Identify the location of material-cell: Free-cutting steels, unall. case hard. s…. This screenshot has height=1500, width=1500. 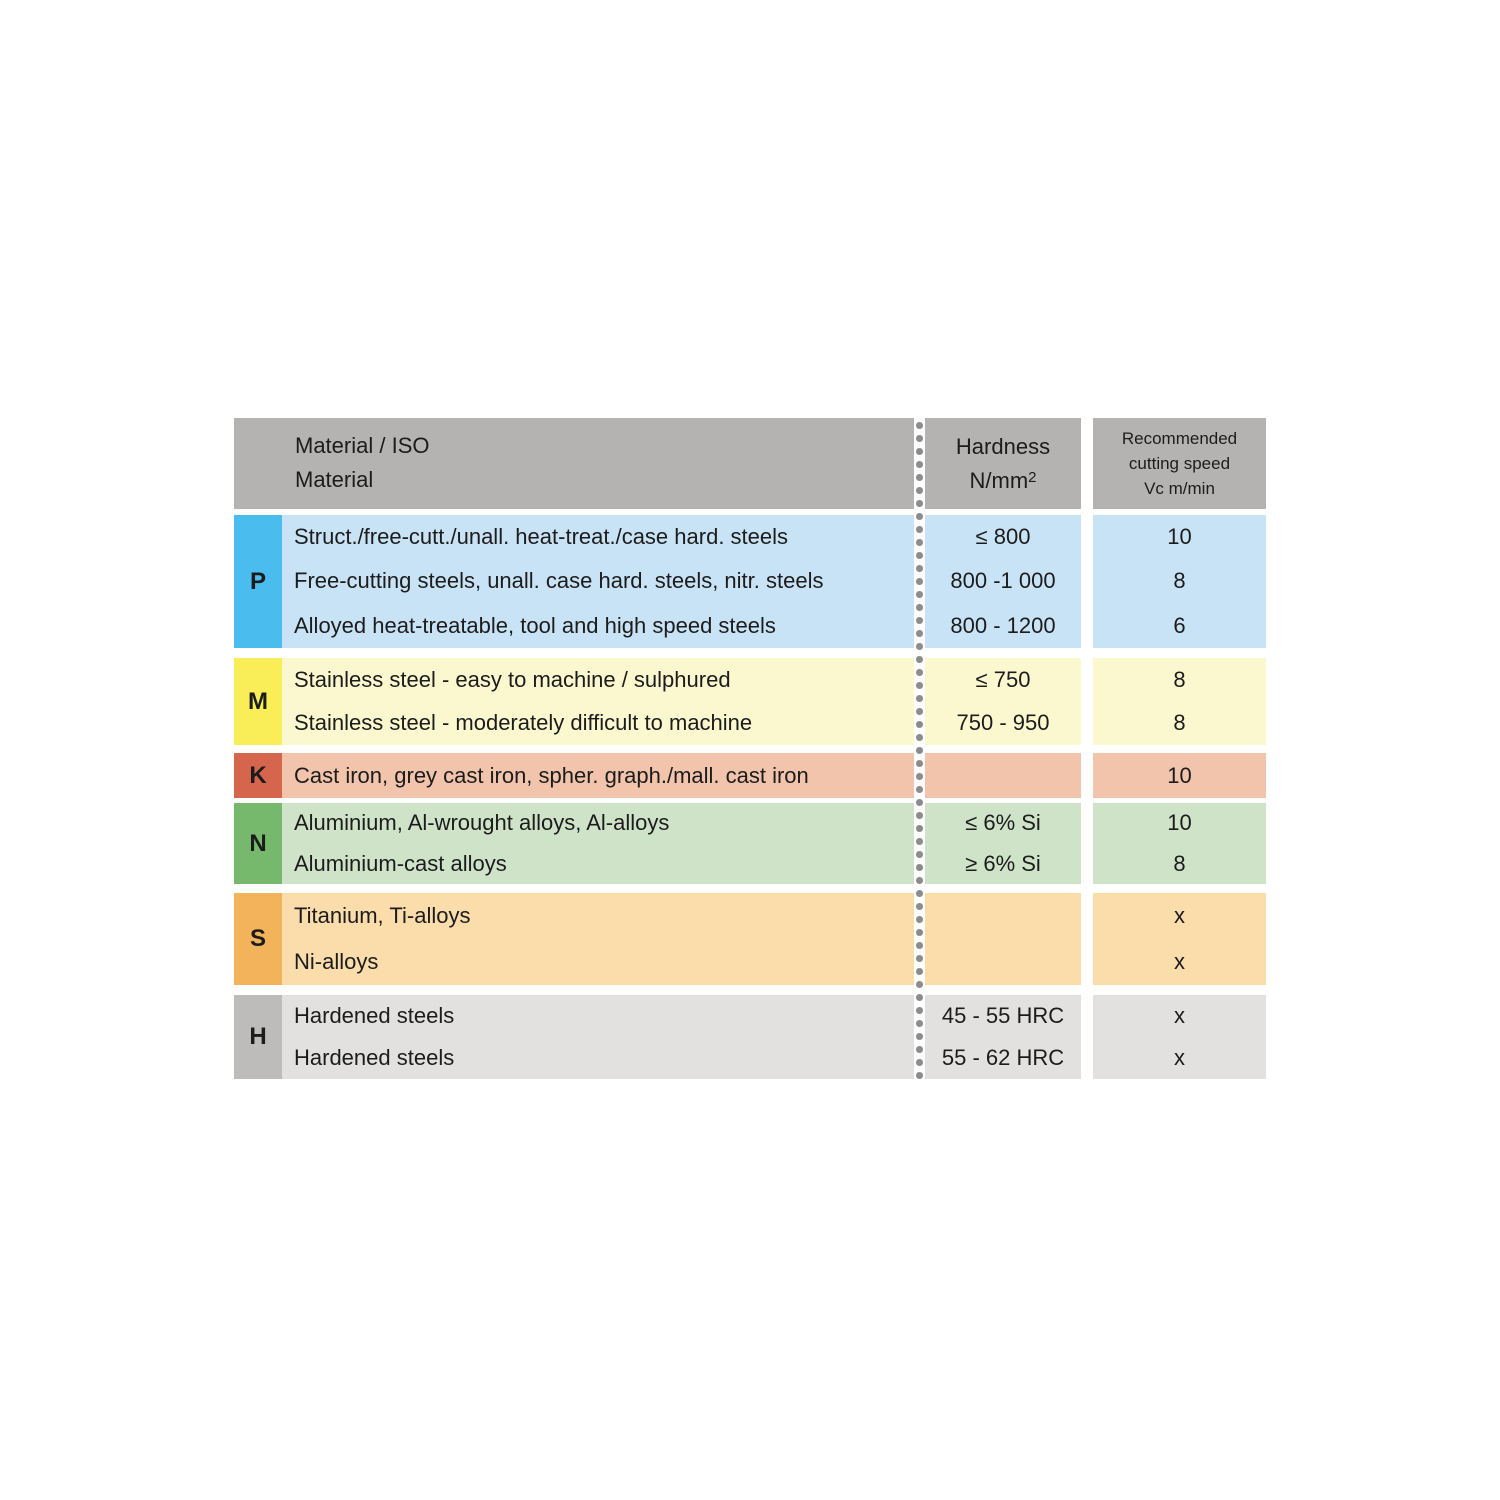
(598, 581).